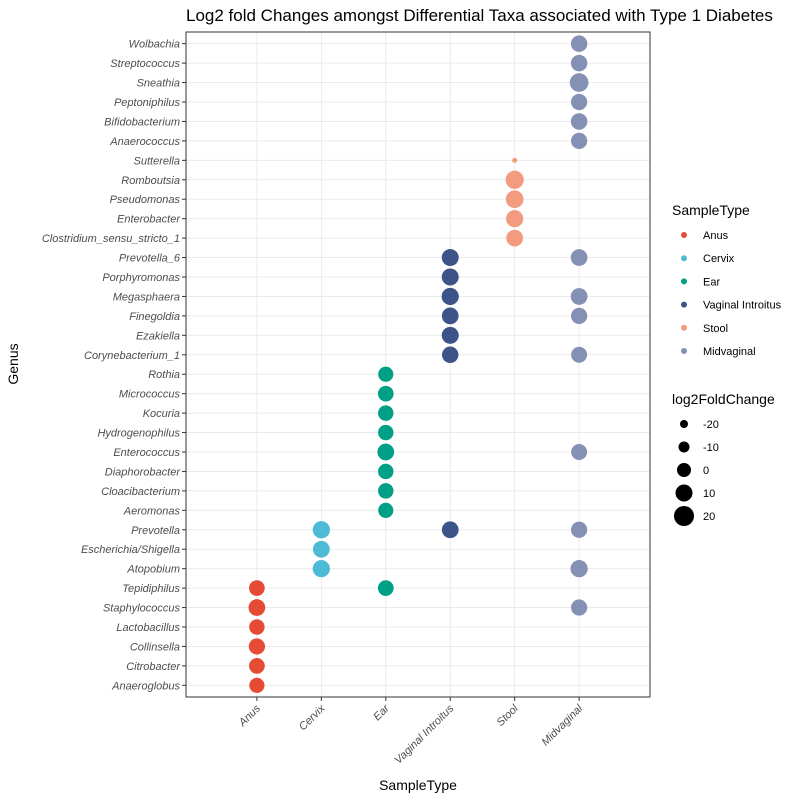 This screenshot has height=800, width=800. I want to click on y-tick-label: Wolbachia, so click(154, 45).